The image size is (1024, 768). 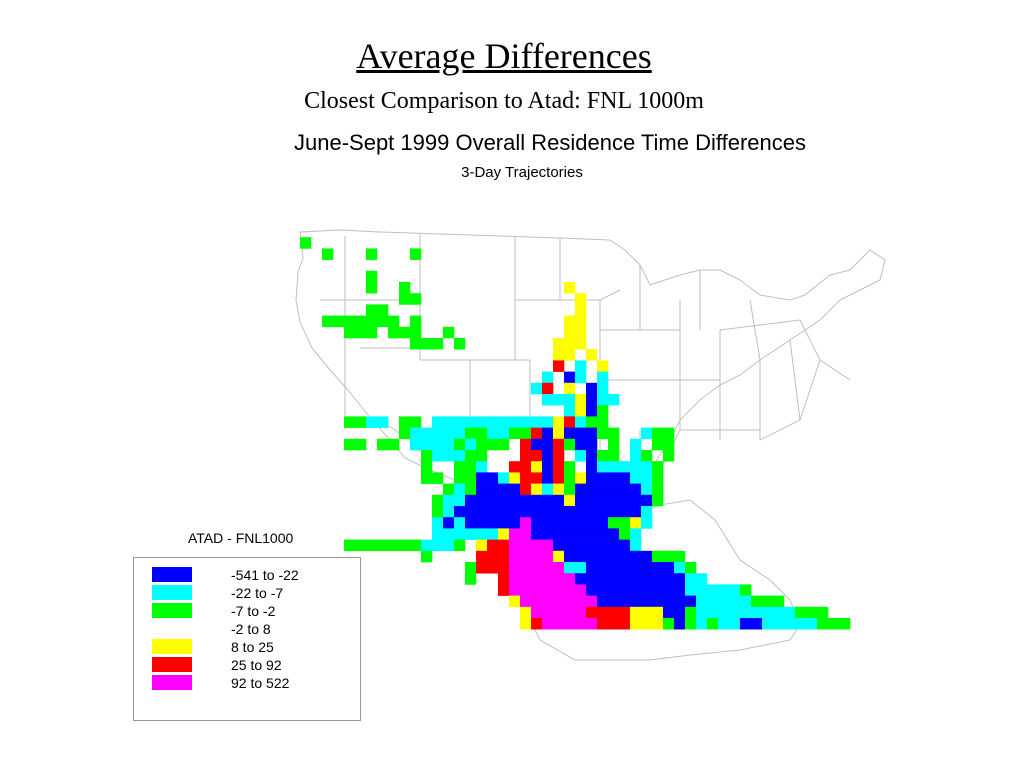 I want to click on legend-swatch, so click(x=172, y=646).